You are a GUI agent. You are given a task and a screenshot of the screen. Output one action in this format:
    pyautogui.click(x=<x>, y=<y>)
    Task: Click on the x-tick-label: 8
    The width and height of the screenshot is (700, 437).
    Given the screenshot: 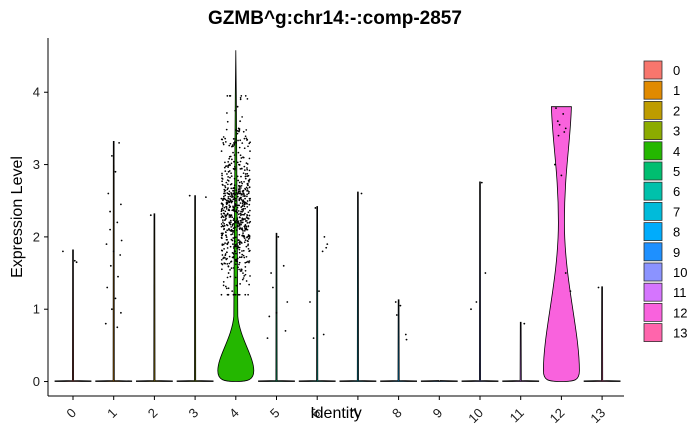 What is the action you would take?
    pyautogui.click(x=397, y=413)
    